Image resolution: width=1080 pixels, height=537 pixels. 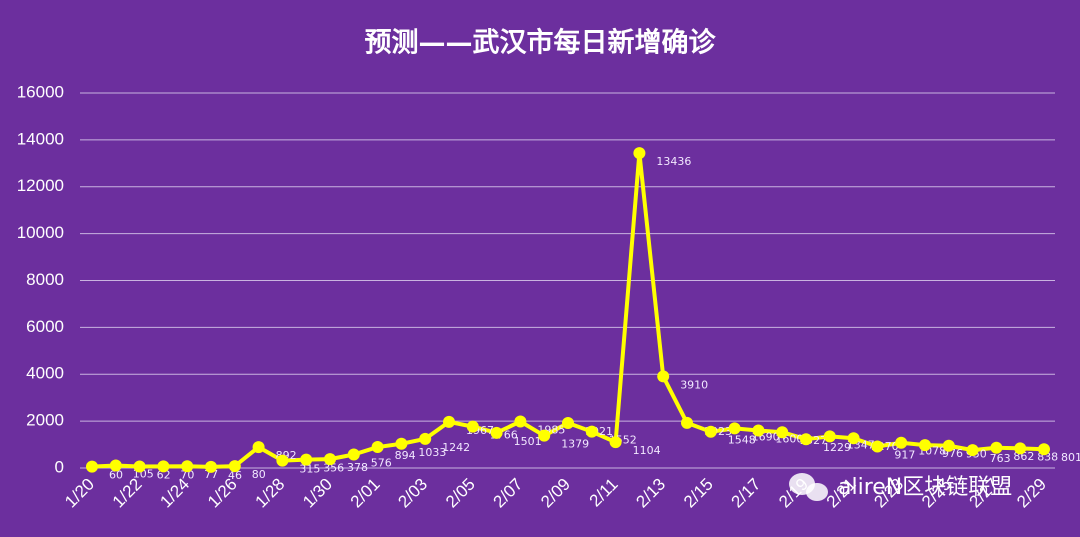 What do you see at coordinates (405, 455) in the screenshot?
I see `value-label: 894` at bounding box center [405, 455].